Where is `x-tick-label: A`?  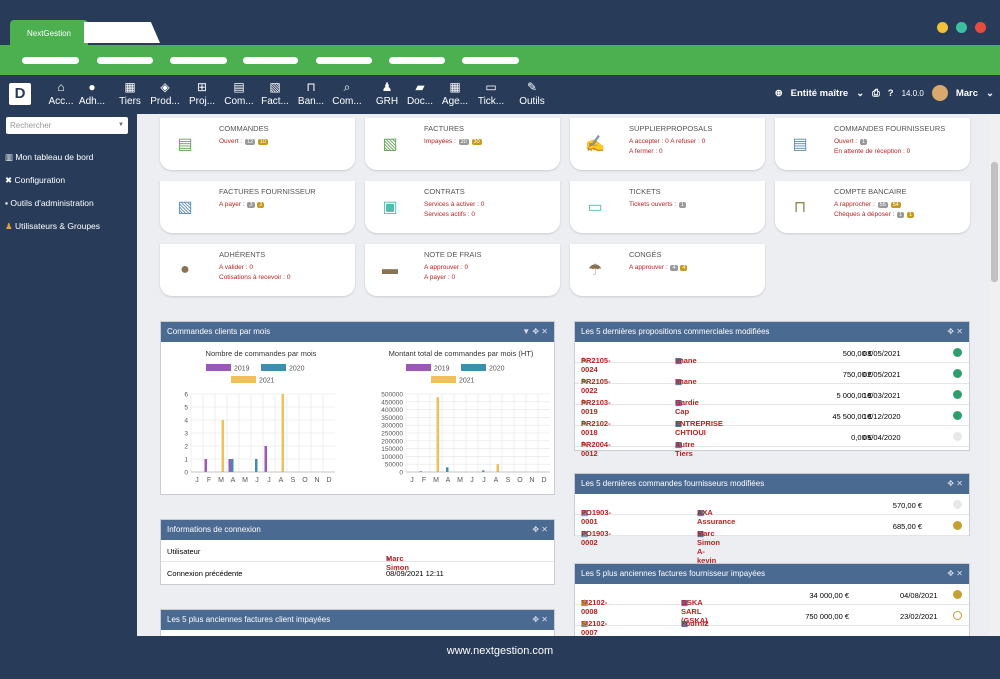
x-tick-label: A is located at coordinates (496, 480).